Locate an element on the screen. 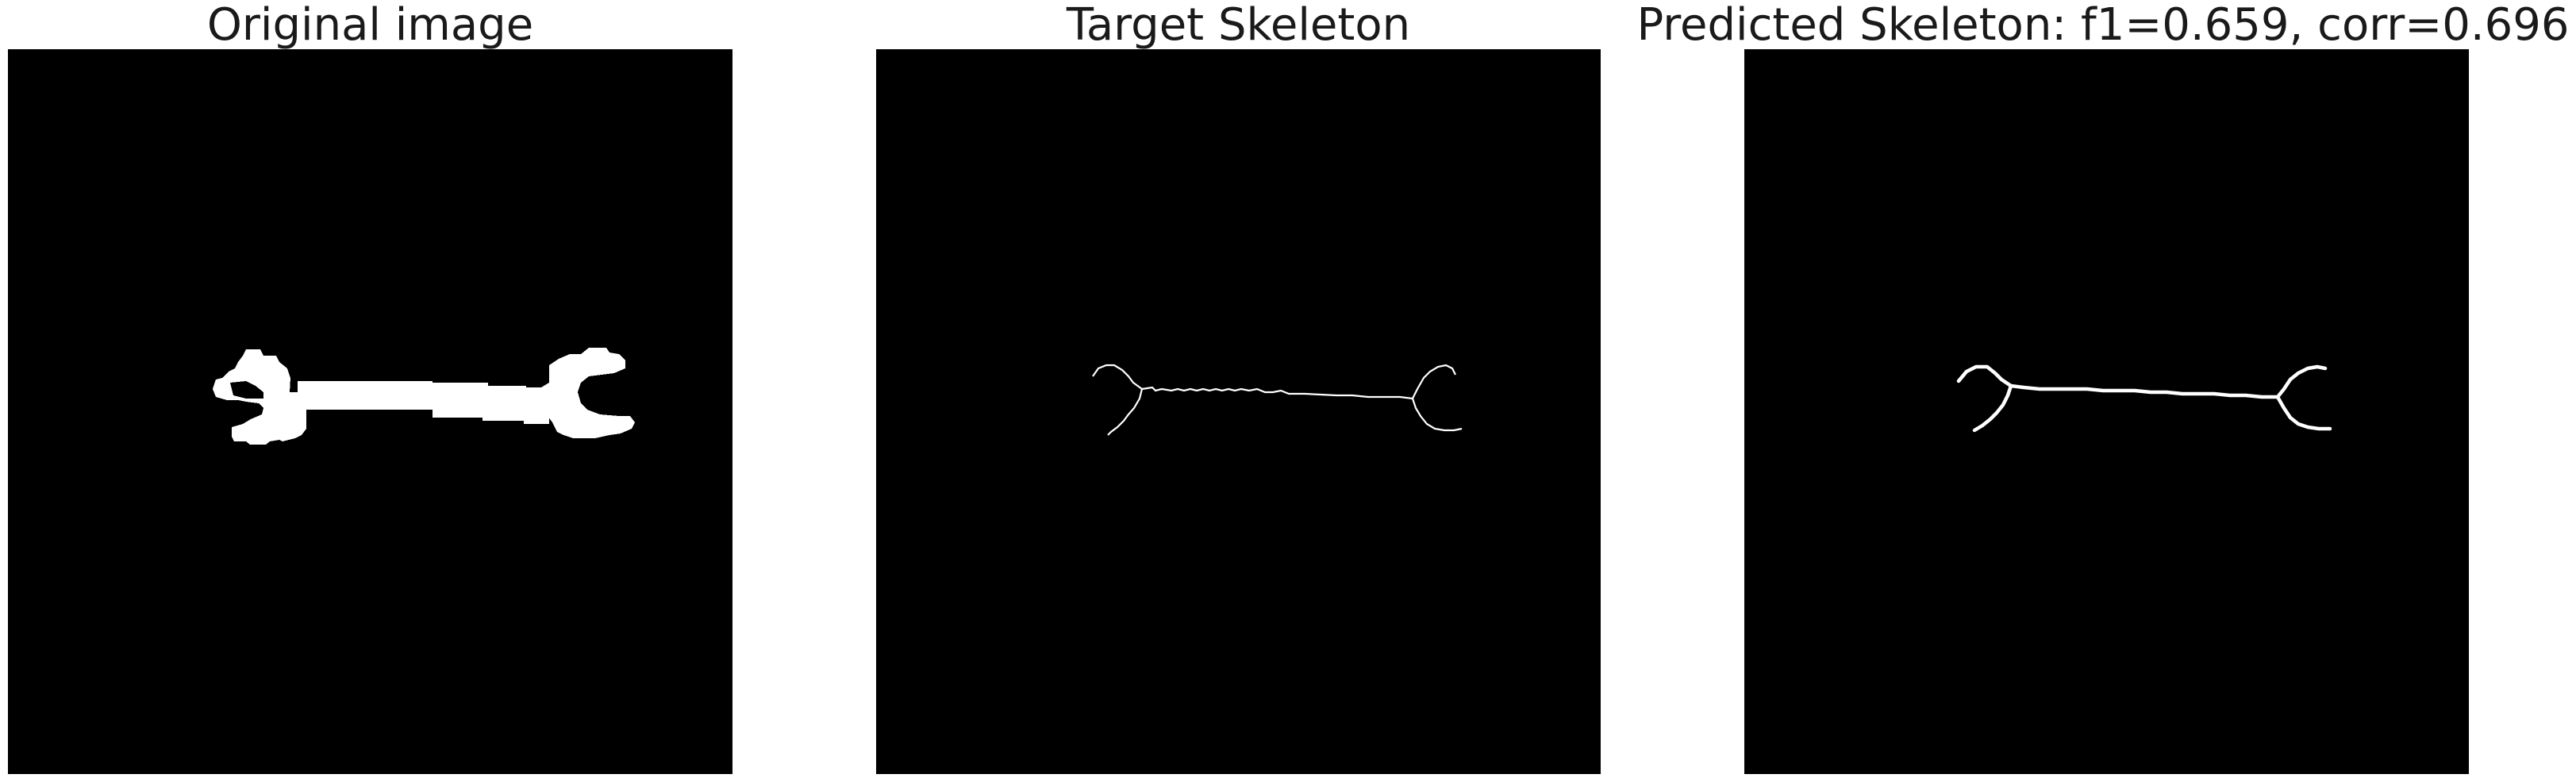 This screenshot has width=2576, height=782. panel-title-predicted-skeleton: Predicted Skeleton: f1=0.659, corr=0.696 is located at coordinates (2103, 25).